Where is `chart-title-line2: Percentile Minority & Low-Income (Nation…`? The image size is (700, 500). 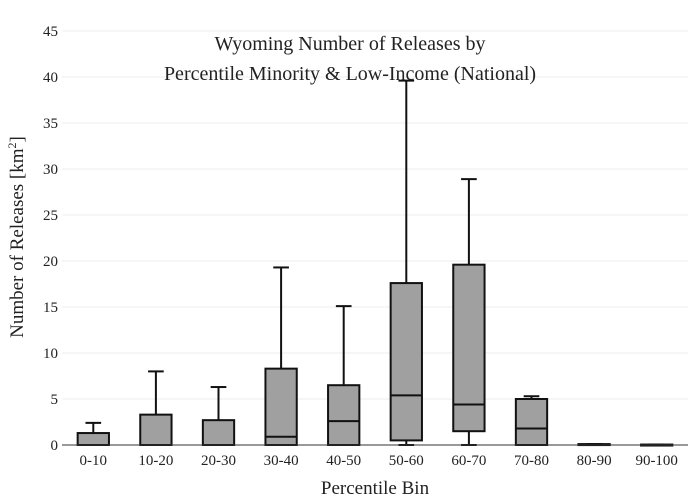
chart-title-line2: Percentile Minority & Low-Income (Nation… is located at coordinates (350, 74).